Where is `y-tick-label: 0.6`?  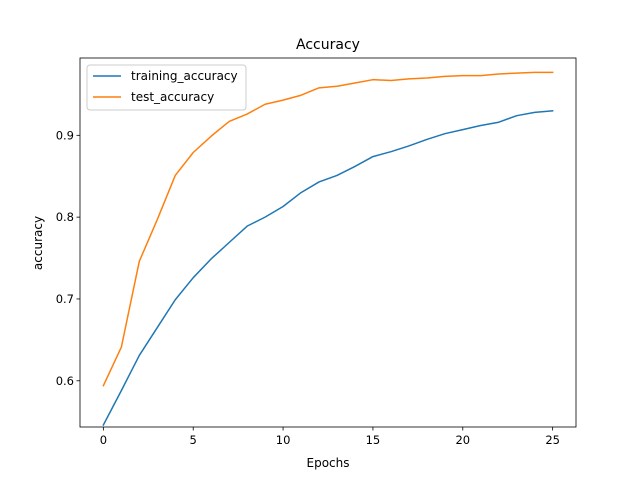
y-tick-label: 0.6 is located at coordinates (65, 381).